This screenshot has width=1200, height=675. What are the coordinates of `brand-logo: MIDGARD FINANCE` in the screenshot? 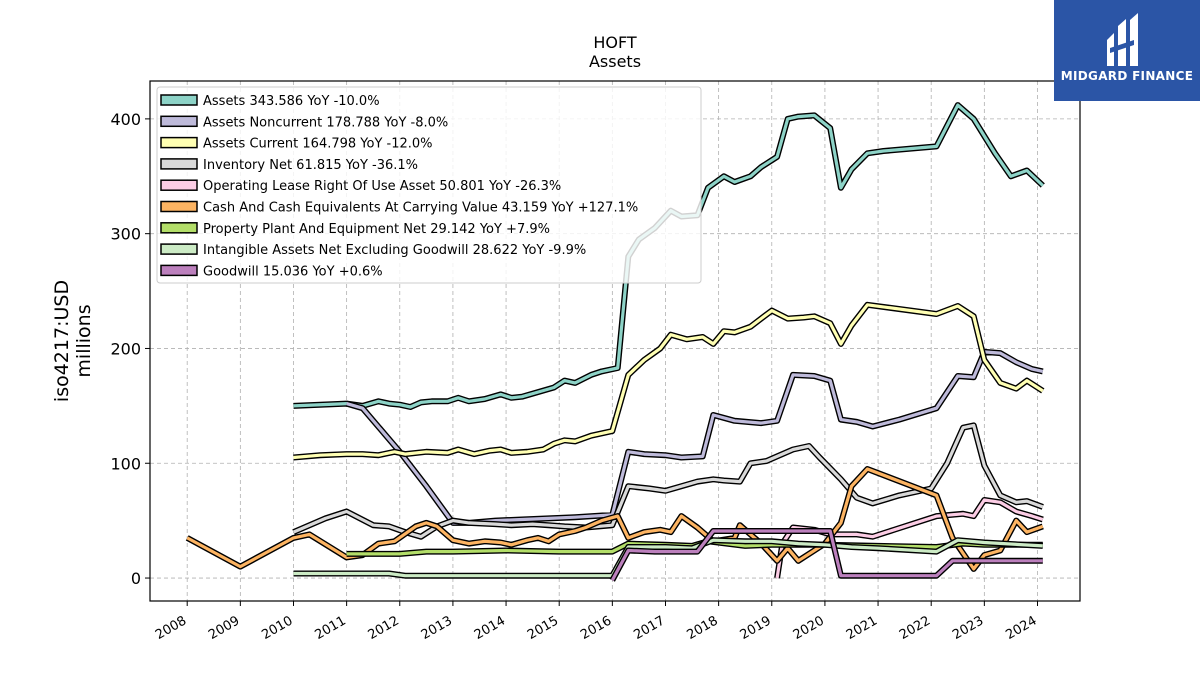 It's located at (1127, 50).